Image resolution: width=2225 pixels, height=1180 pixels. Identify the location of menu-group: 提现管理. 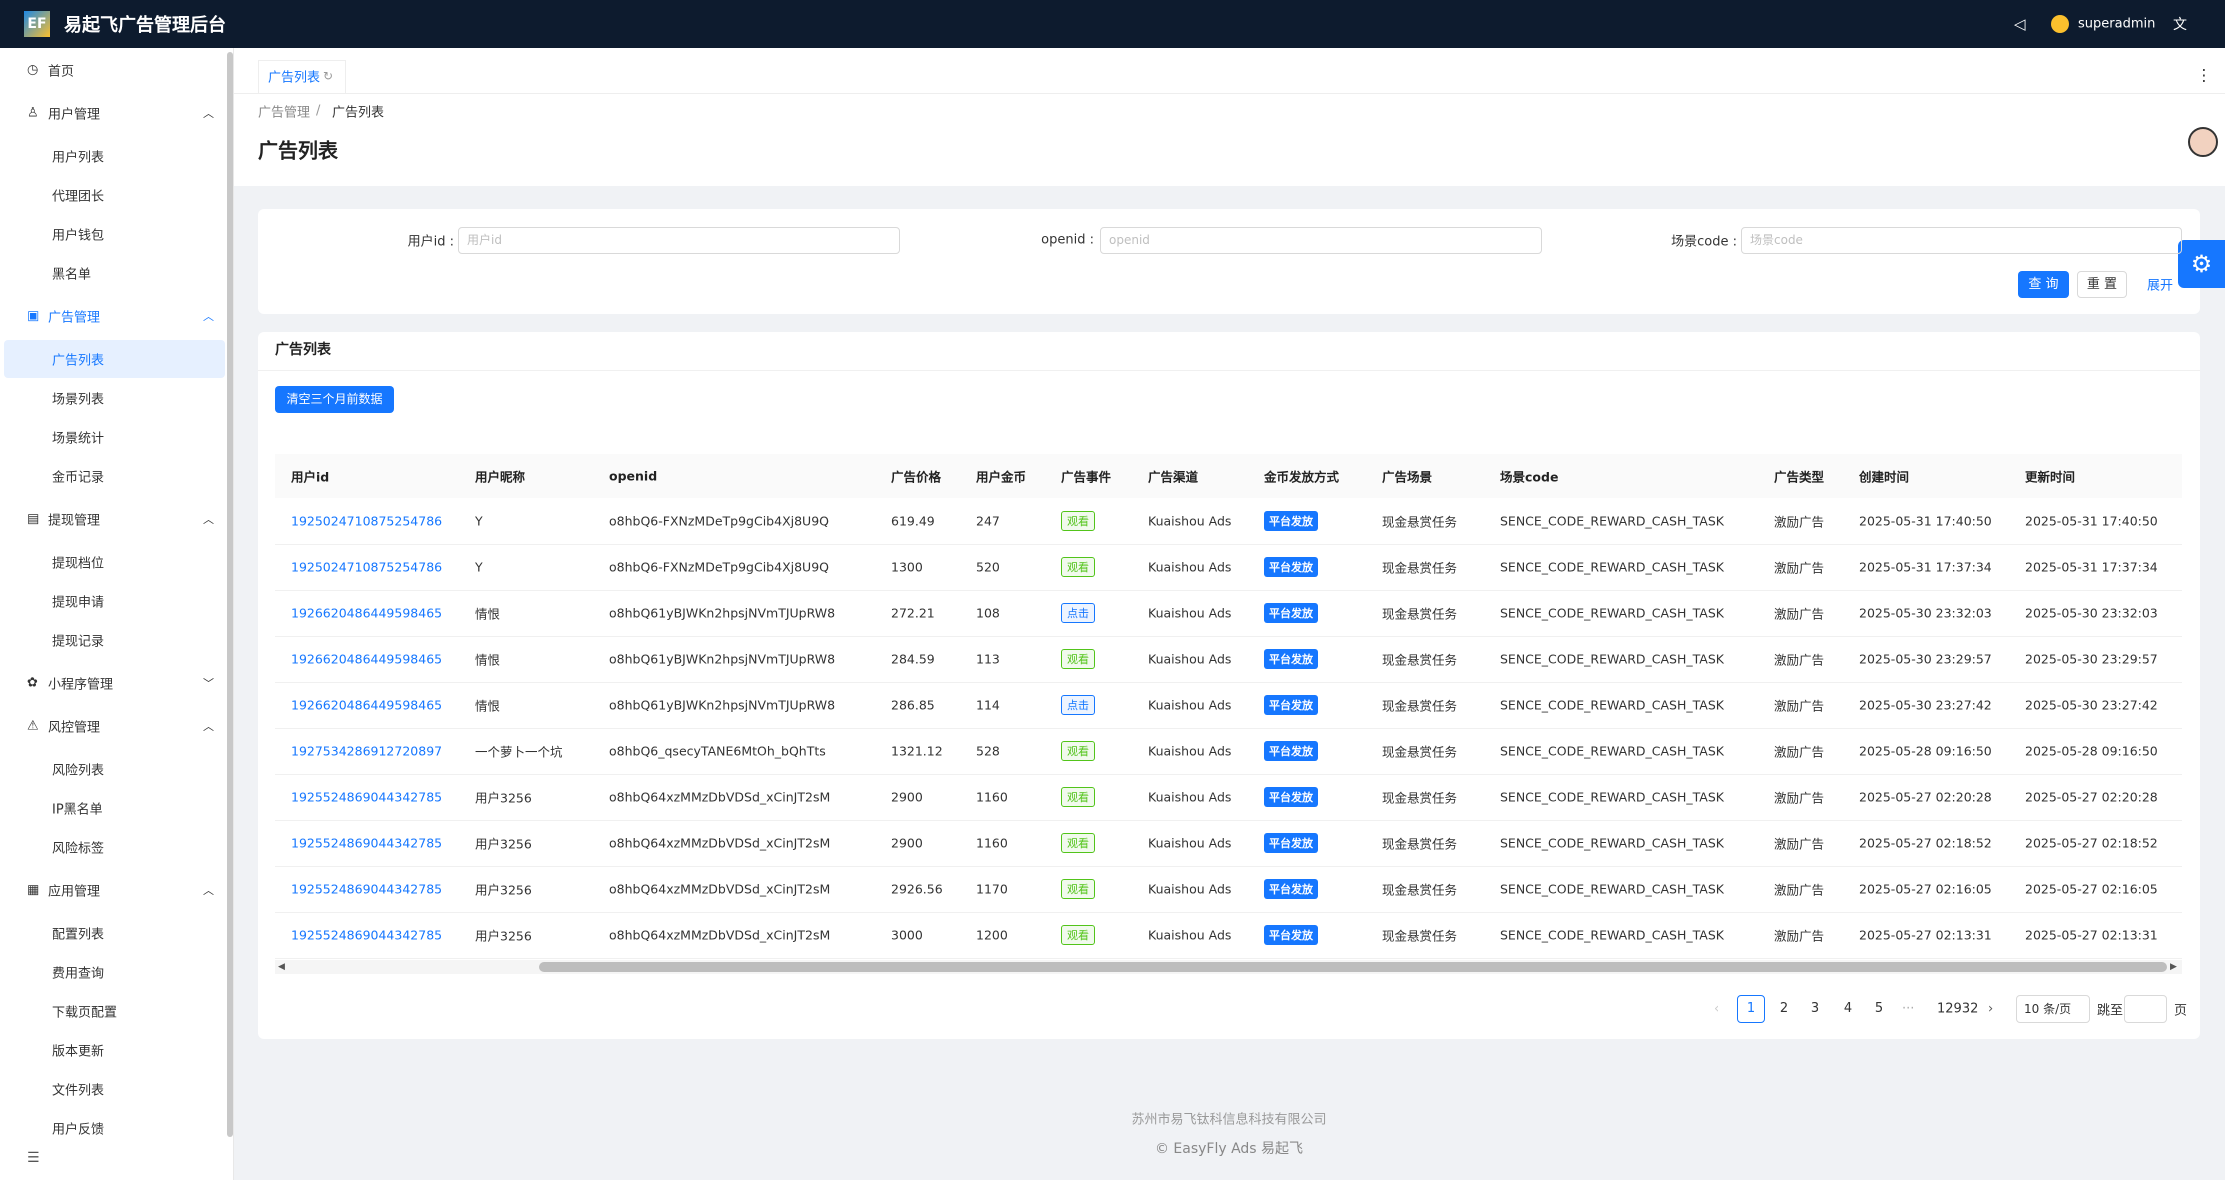
(74, 521).